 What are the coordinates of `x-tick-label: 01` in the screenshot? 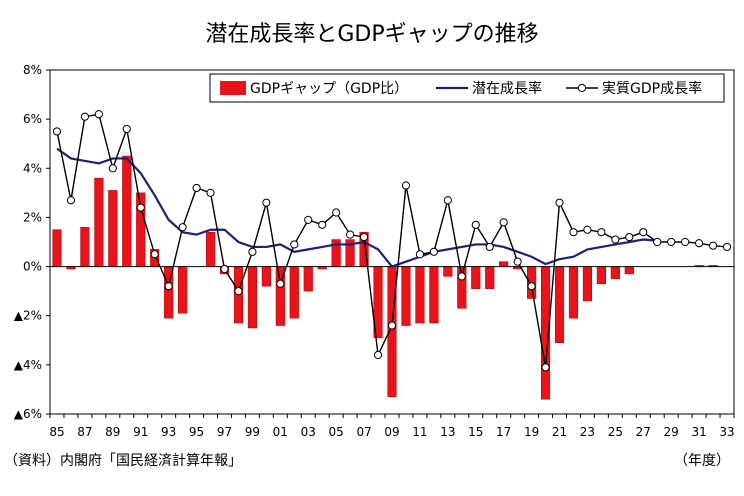 It's located at (280, 432).